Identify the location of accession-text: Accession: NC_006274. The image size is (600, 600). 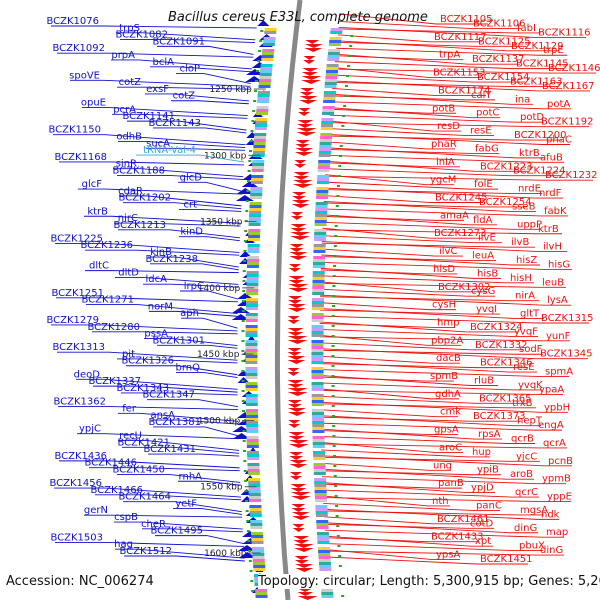
(80, 581).